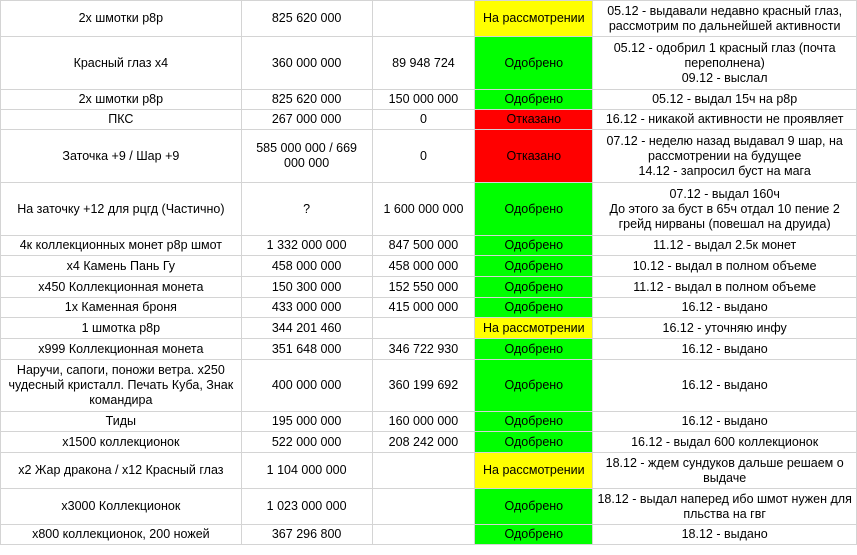 The height and width of the screenshot is (555, 857). What do you see at coordinates (306, 421) in the screenshot?
I see `price-cell: 195 000 000` at bounding box center [306, 421].